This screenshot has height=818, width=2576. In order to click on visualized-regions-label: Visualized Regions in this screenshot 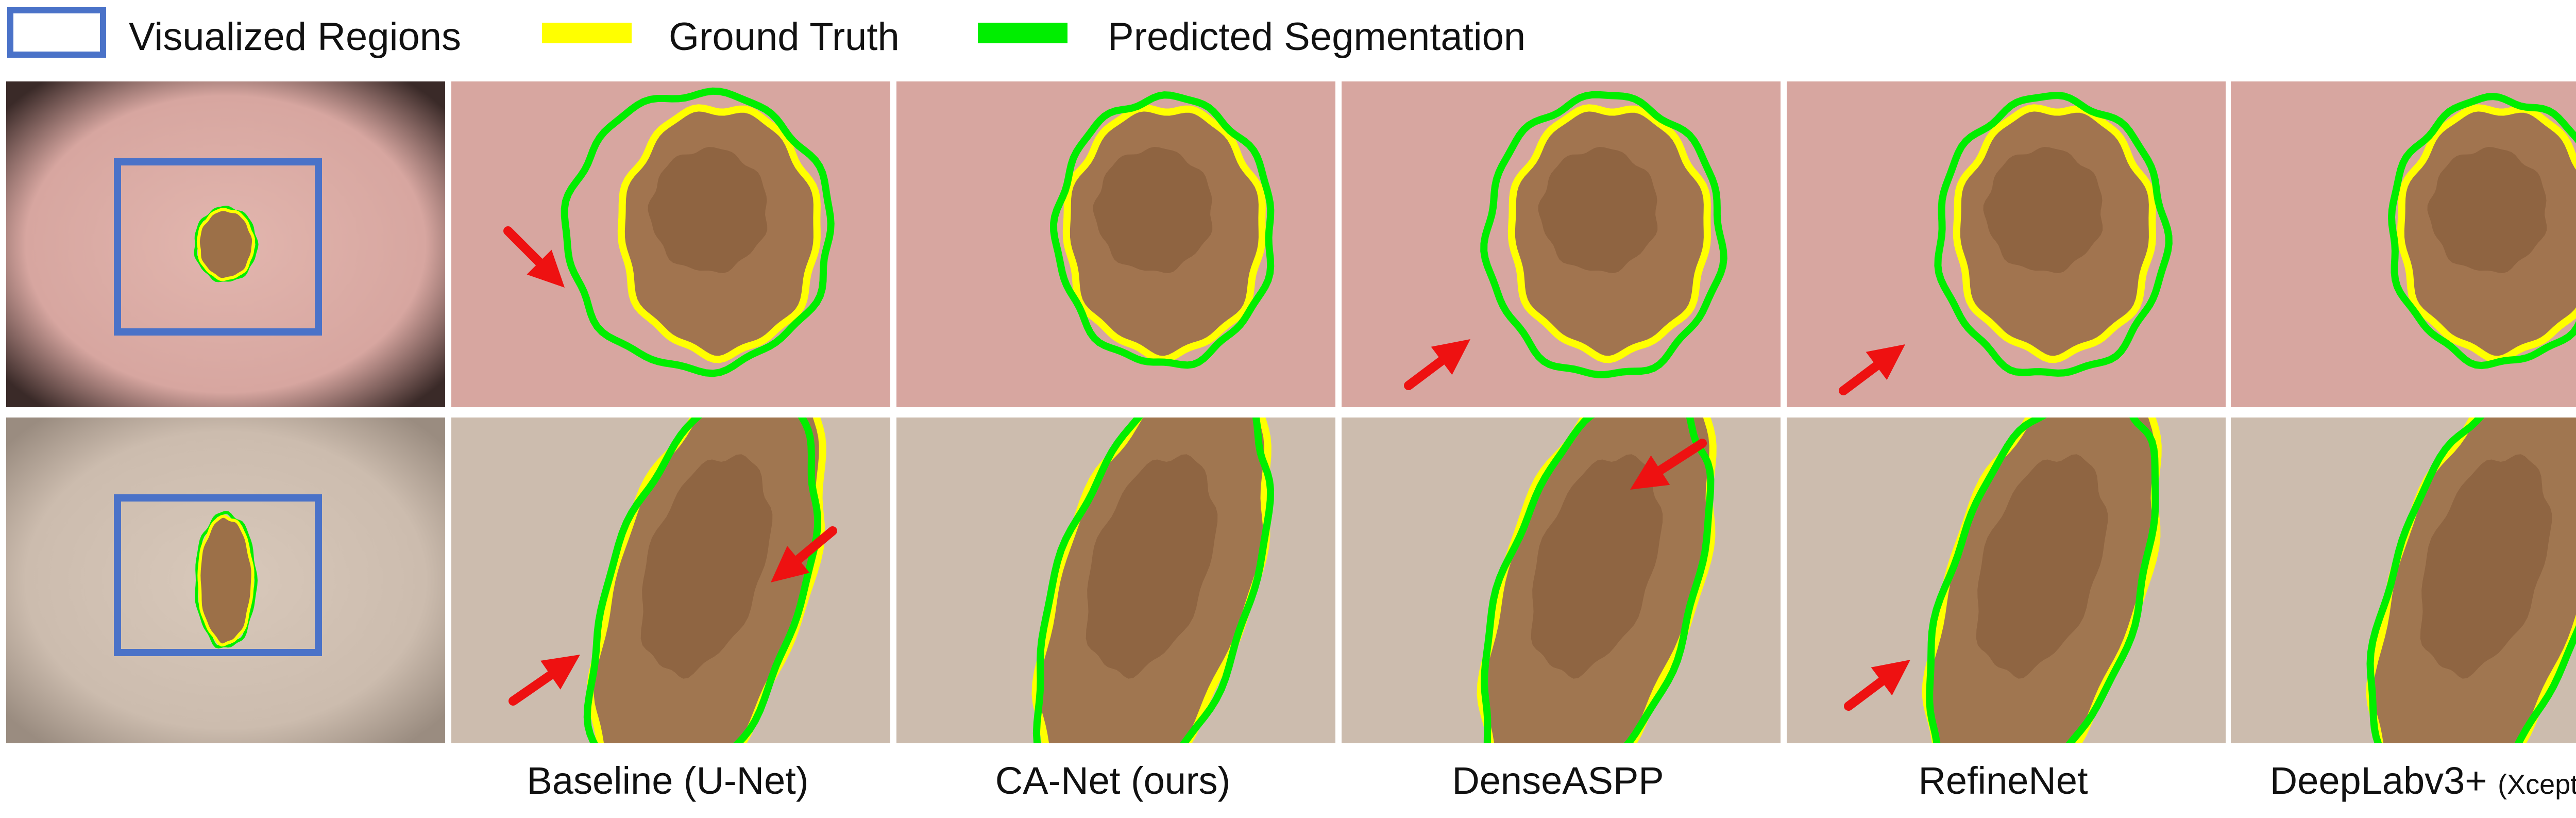, I will do `click(295, 37)`.